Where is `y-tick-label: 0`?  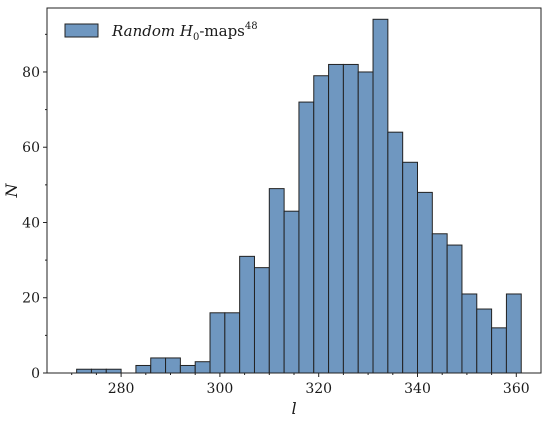 y-tick-label: 0 is located at coordinates (35, 374).